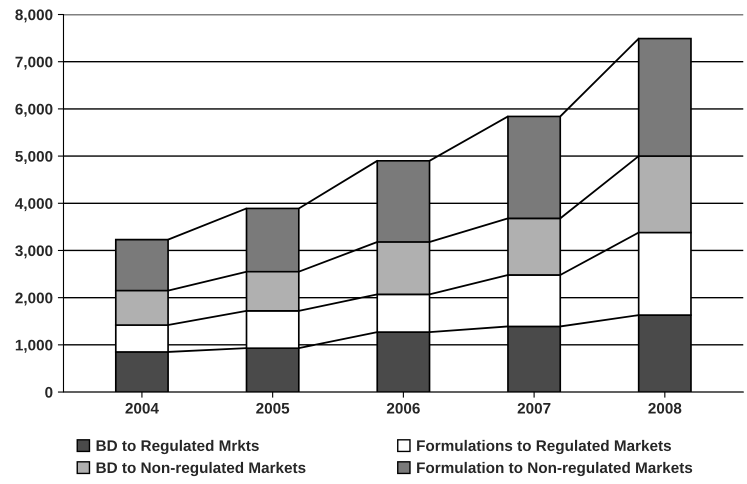  Describe the element at coordinates (48, 392) in the screenshot. I see `y-tick-label: 0` at that location.